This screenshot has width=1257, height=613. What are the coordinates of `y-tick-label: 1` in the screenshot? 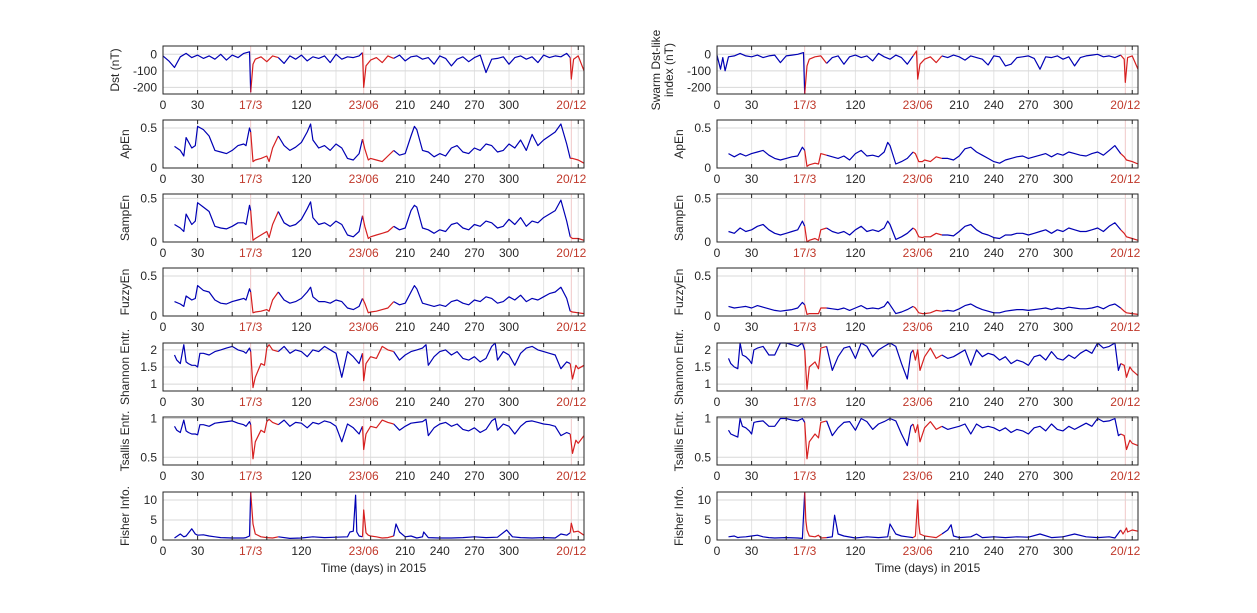 It's located at (153, 419).